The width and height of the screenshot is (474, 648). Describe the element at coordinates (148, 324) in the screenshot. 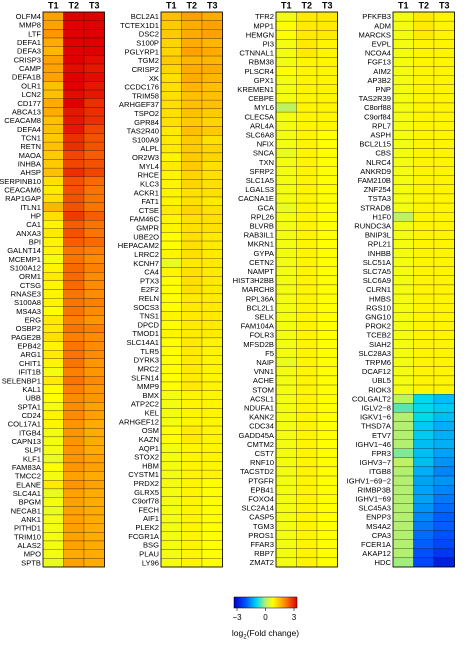

I see `gene-label: DPCD` at that location.